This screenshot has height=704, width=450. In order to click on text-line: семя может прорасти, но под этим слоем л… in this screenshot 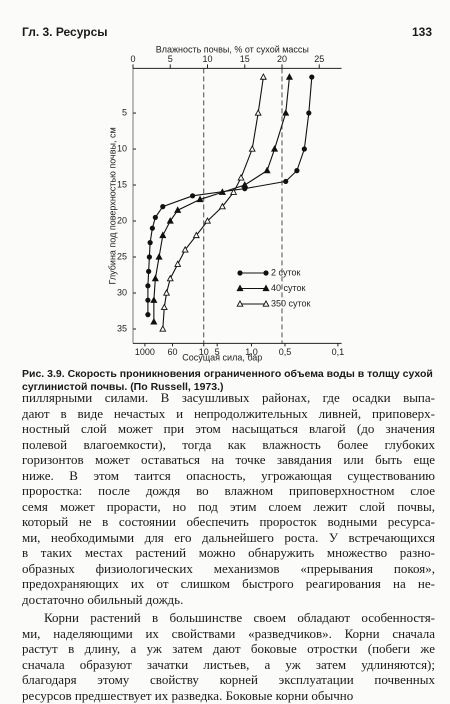, I will do `click(228, 506)`.